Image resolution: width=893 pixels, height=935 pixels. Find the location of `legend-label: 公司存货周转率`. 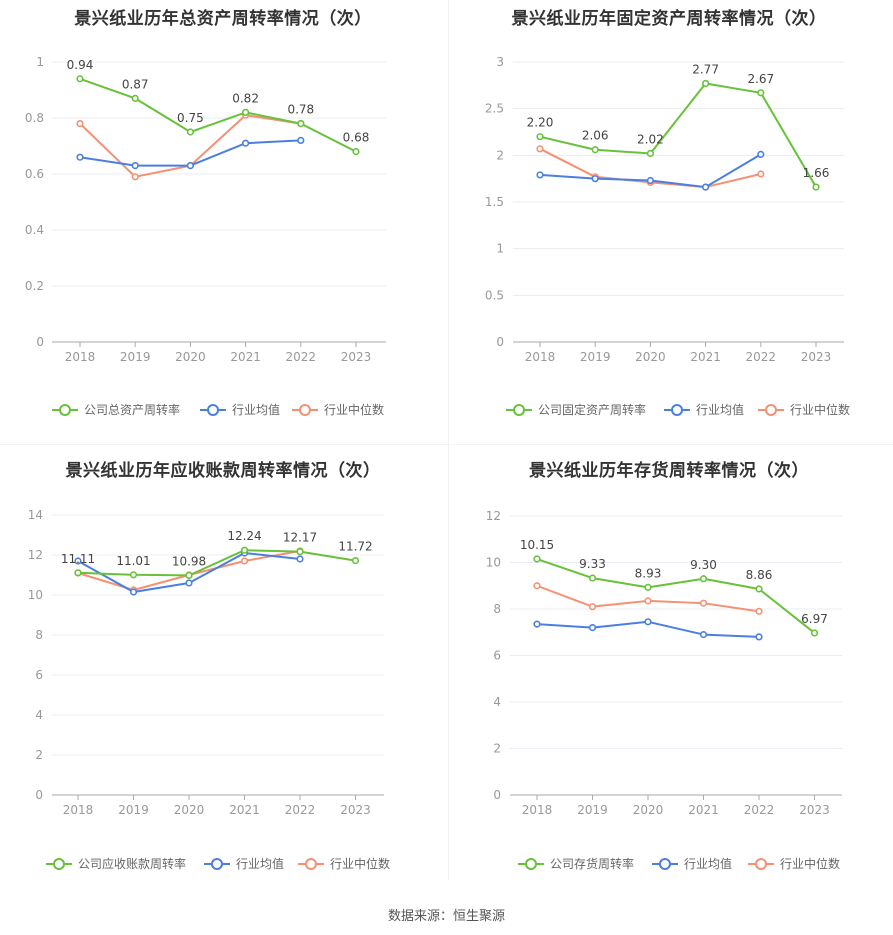

legend-label: 公司存货周转率 is located at coordinates (592, 863).